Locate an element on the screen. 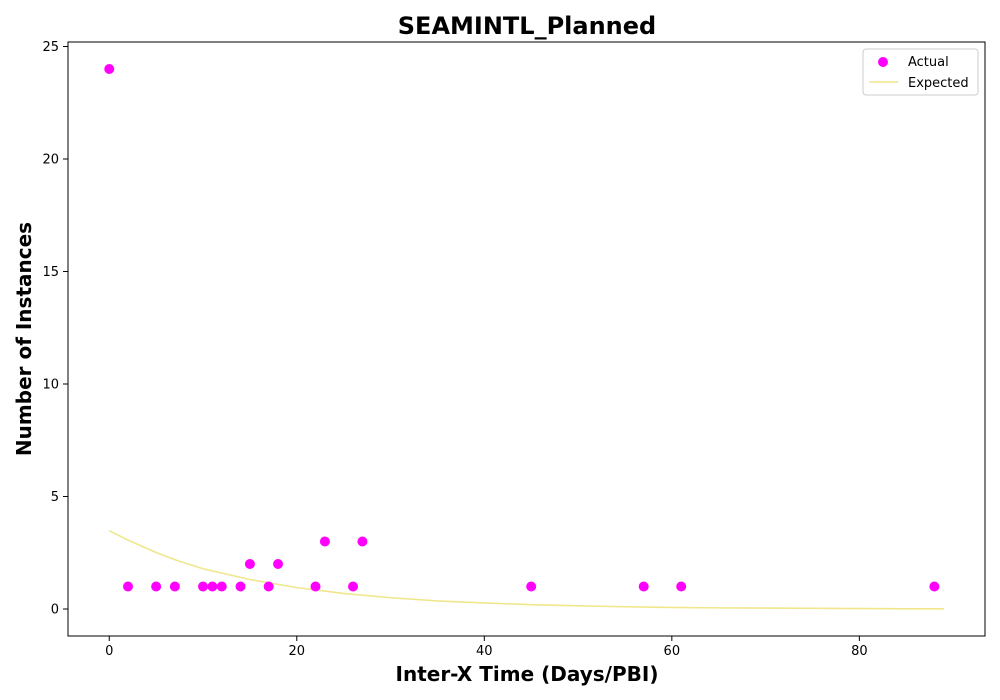 Image resolution: width=1000 pixels, height=700 pixels. y-tick-label: 5 is located at coordinates (55, 497).